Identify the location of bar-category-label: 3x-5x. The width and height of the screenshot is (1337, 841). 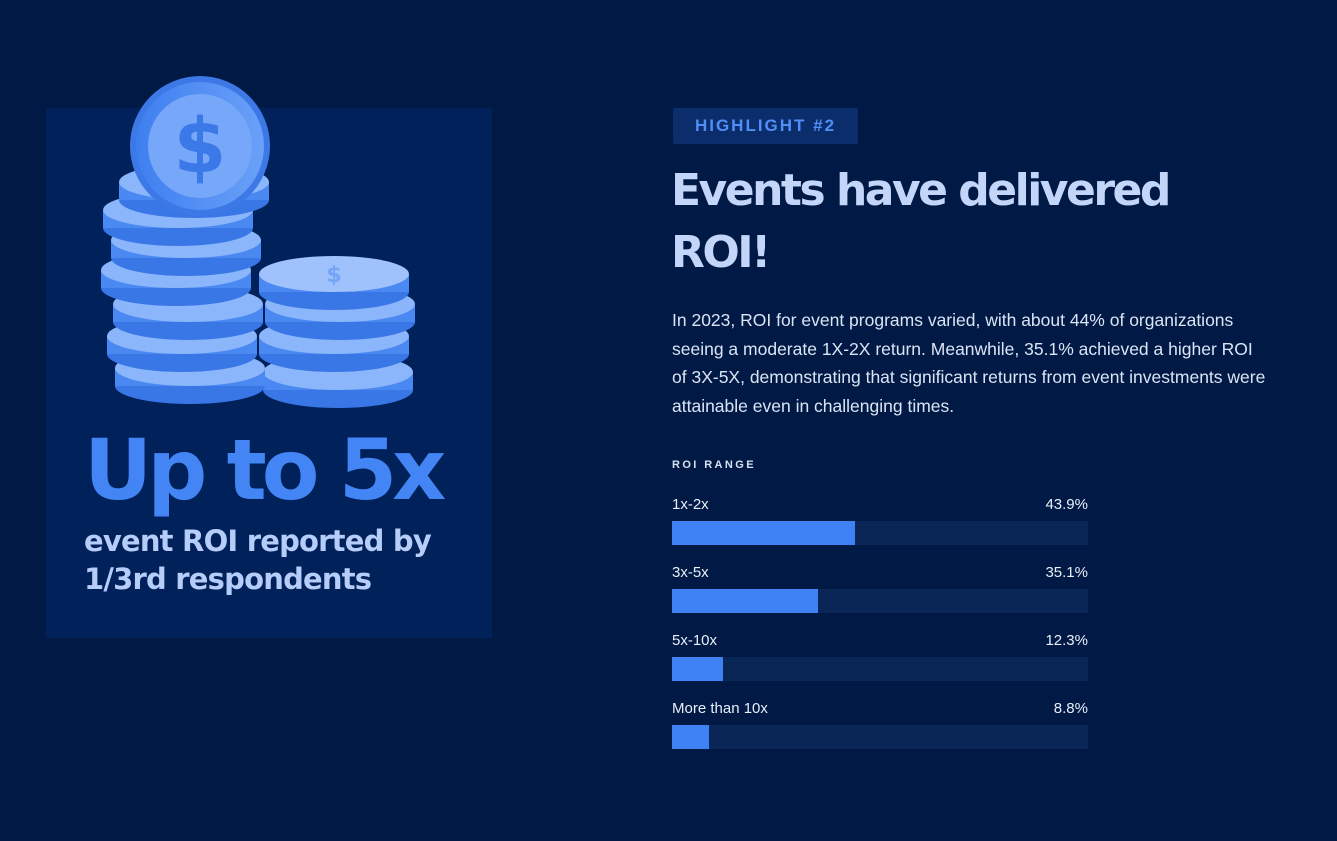
(690, 572).